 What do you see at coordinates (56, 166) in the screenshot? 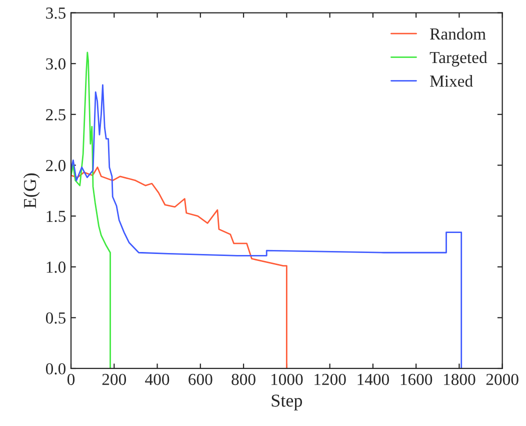
I see `y-tick-label: 2.0` at bounding box center [56, 166].